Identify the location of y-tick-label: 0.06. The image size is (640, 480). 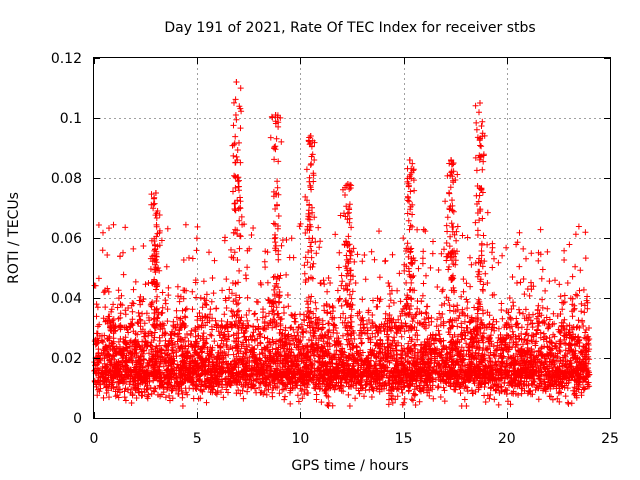
(66, 239).